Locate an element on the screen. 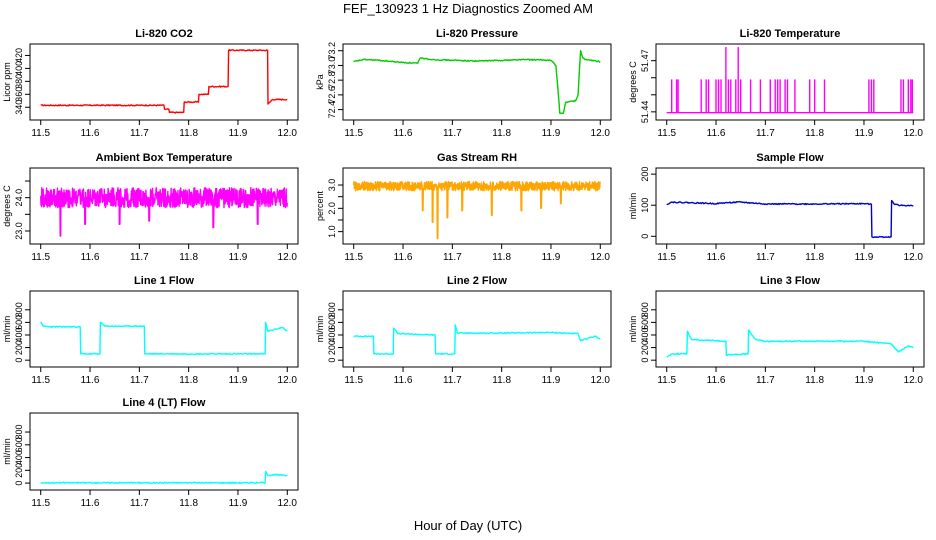  y-tick-label: 420 is located at coordinates (19, 55).